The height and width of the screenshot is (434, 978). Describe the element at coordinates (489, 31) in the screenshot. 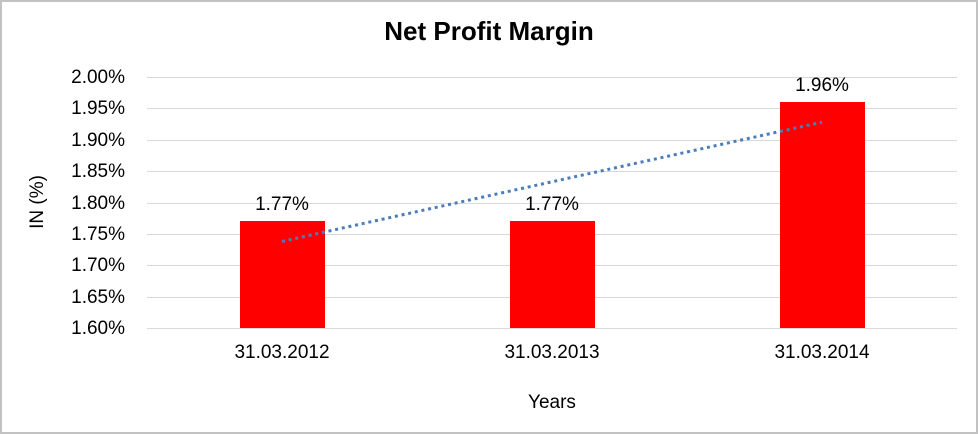

I see `chart-title: Net Profit Margin` at that location.